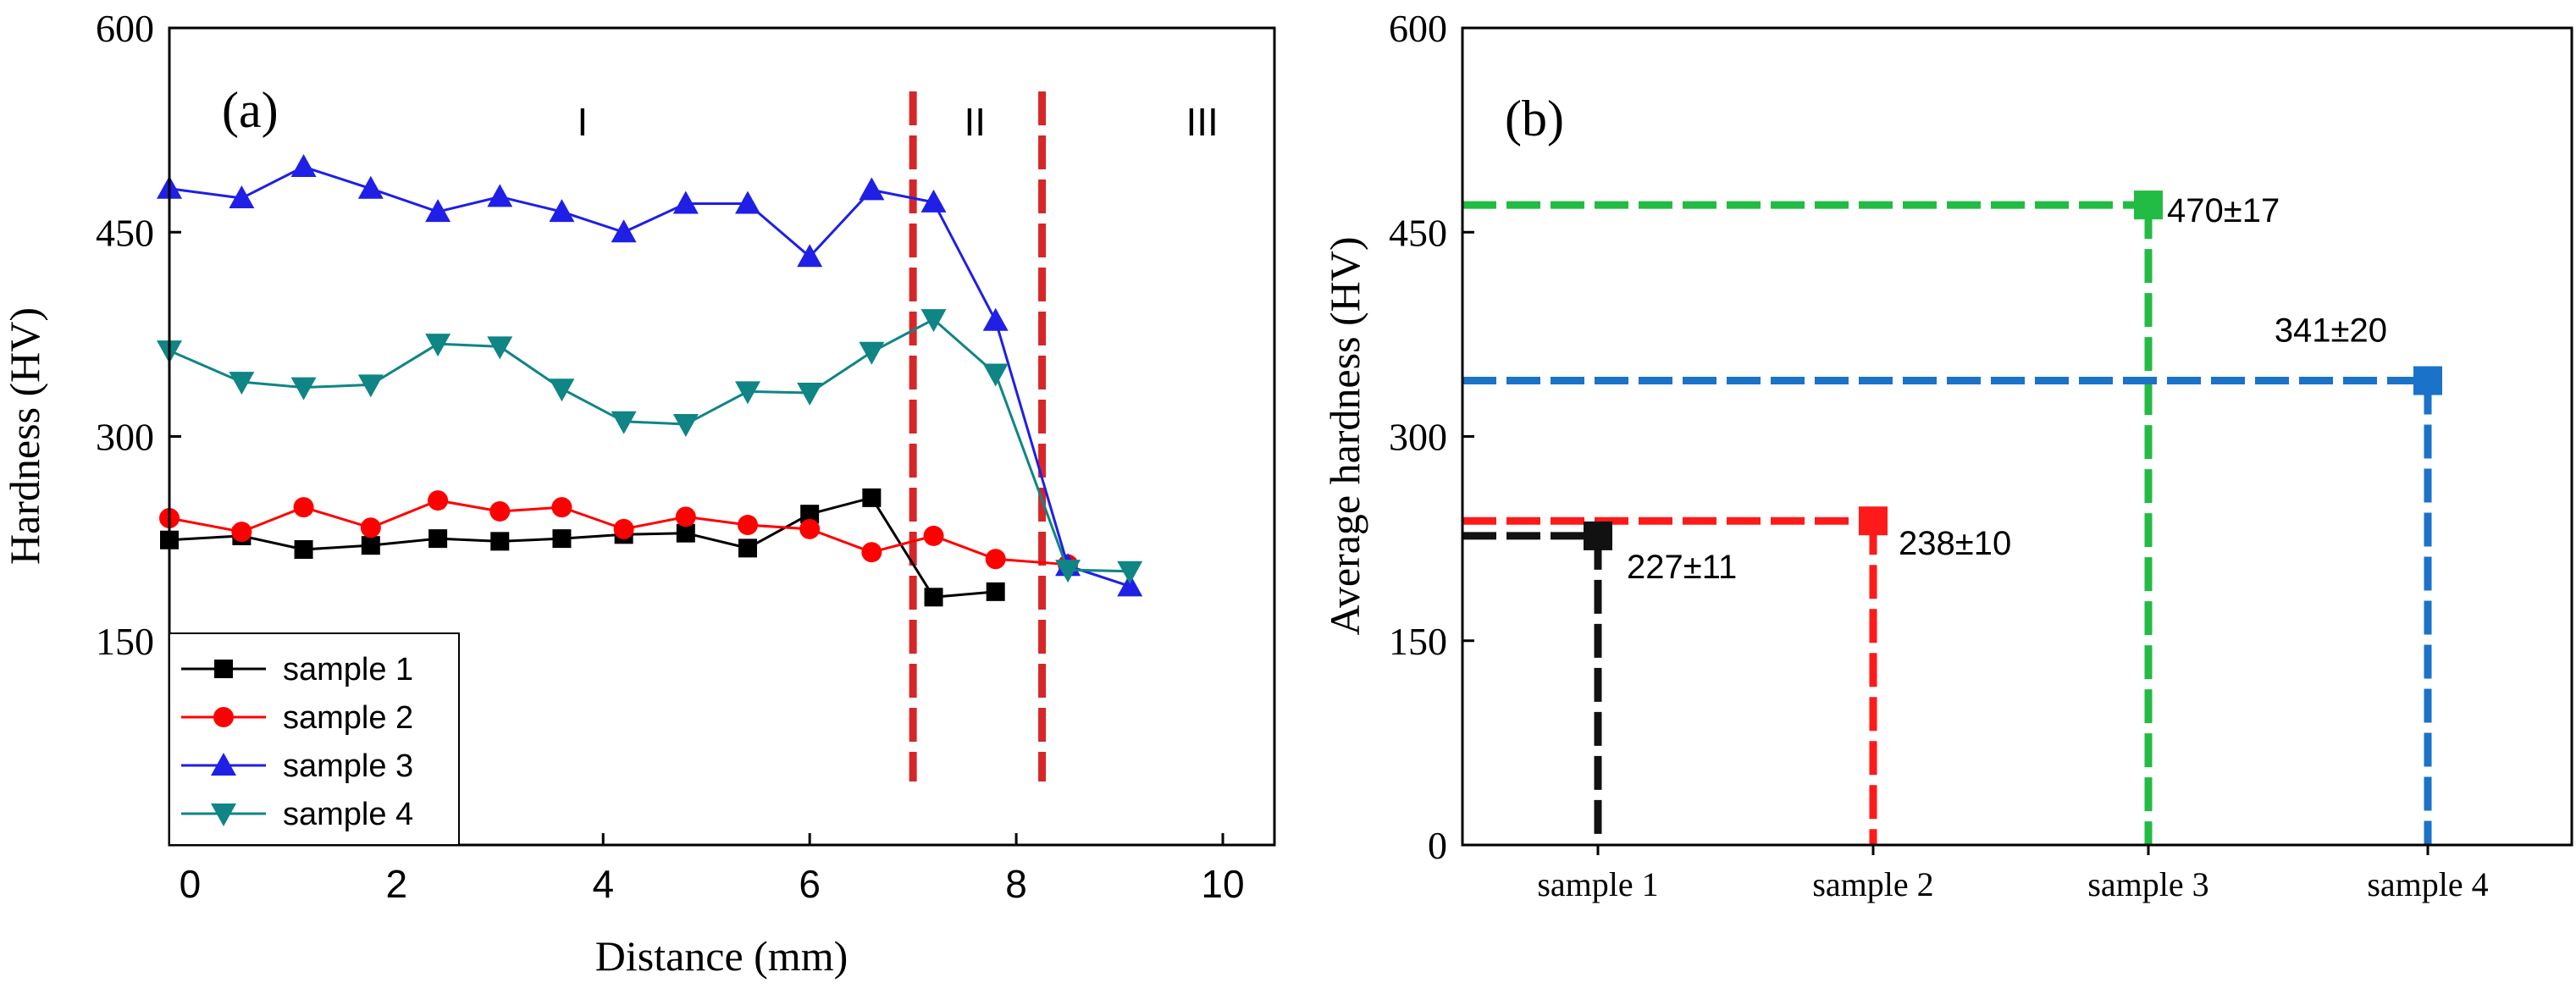 Image resolution: width=2576 pixels, height=994 pixels. What do you see at coordinates (1016, 884) in the screenshot?
I see `x-tick-label: 8` at bounding box center [1016, 884].